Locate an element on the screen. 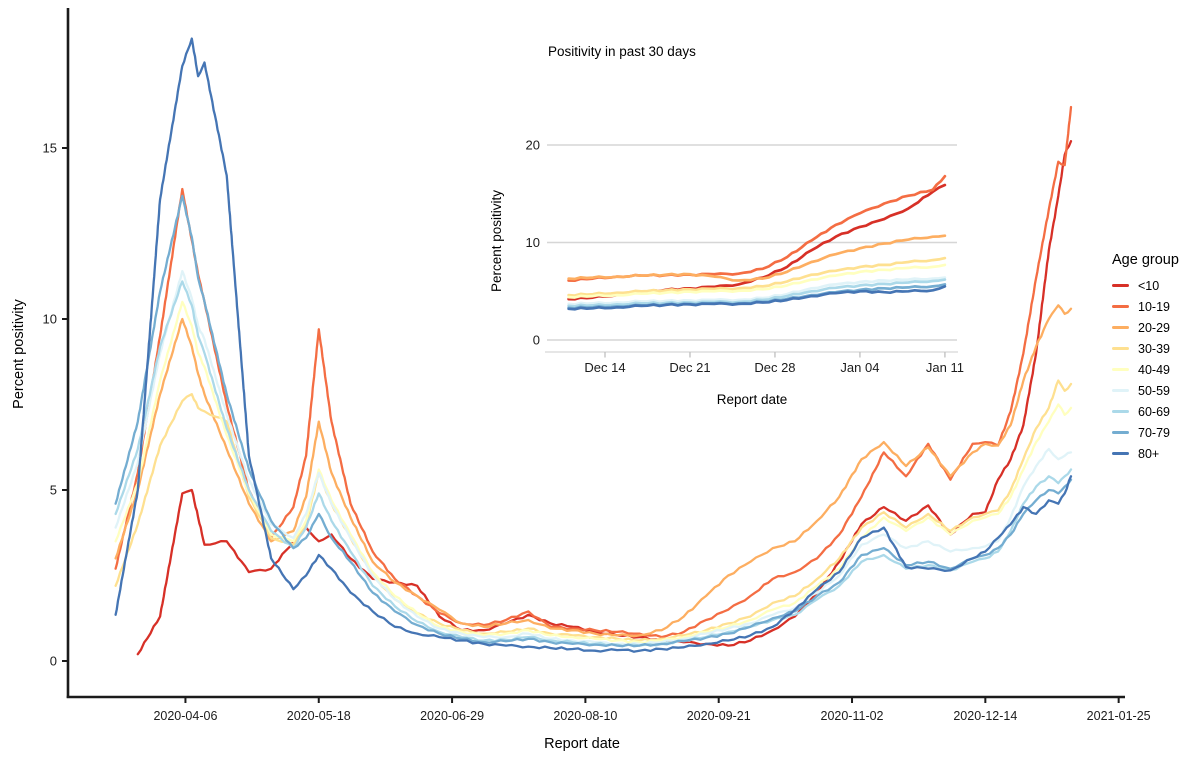 The height and width of the screenshot is (763, 1200). legend-item-60-69: 60-69 is located at coordinates (1145, 411).